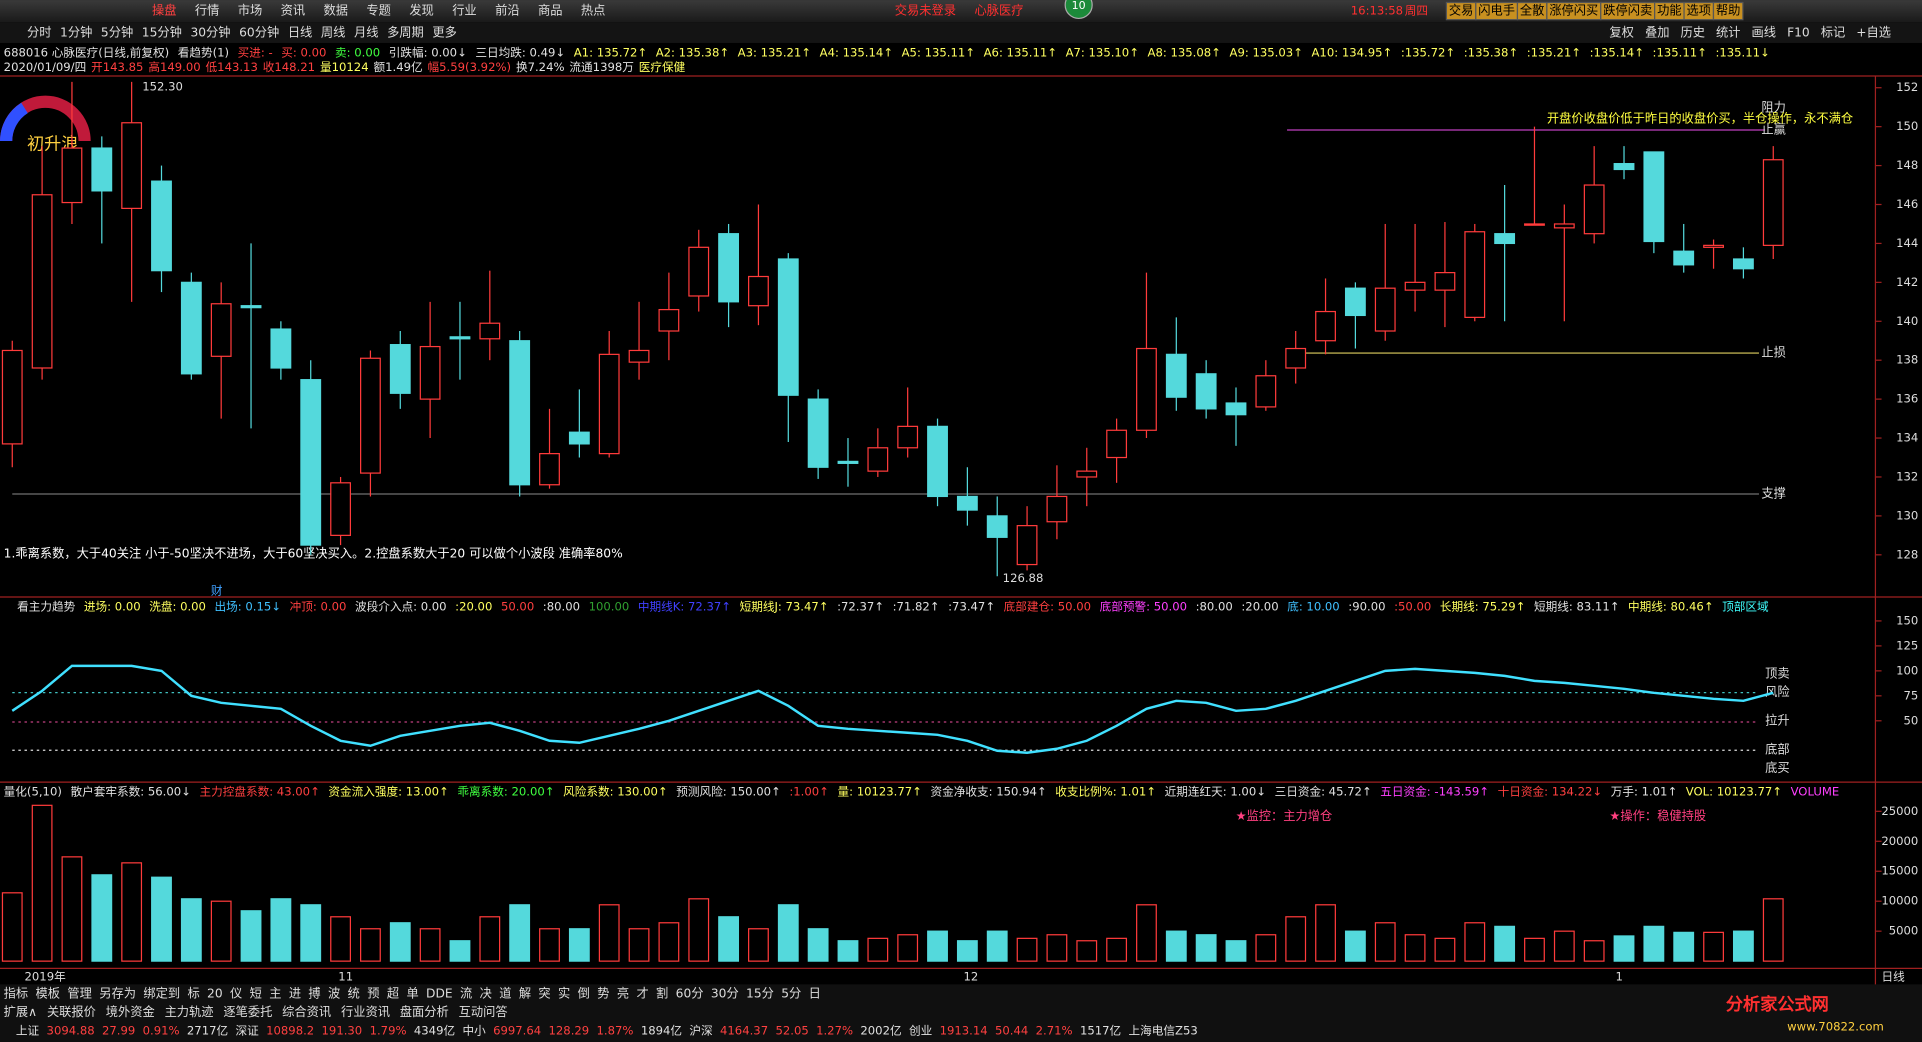 The image size is (1922, 1042). What do you see at coordinates (1532, 10) in the screenshot?
I see `button: 全散` at bounding box center [1532, 10].